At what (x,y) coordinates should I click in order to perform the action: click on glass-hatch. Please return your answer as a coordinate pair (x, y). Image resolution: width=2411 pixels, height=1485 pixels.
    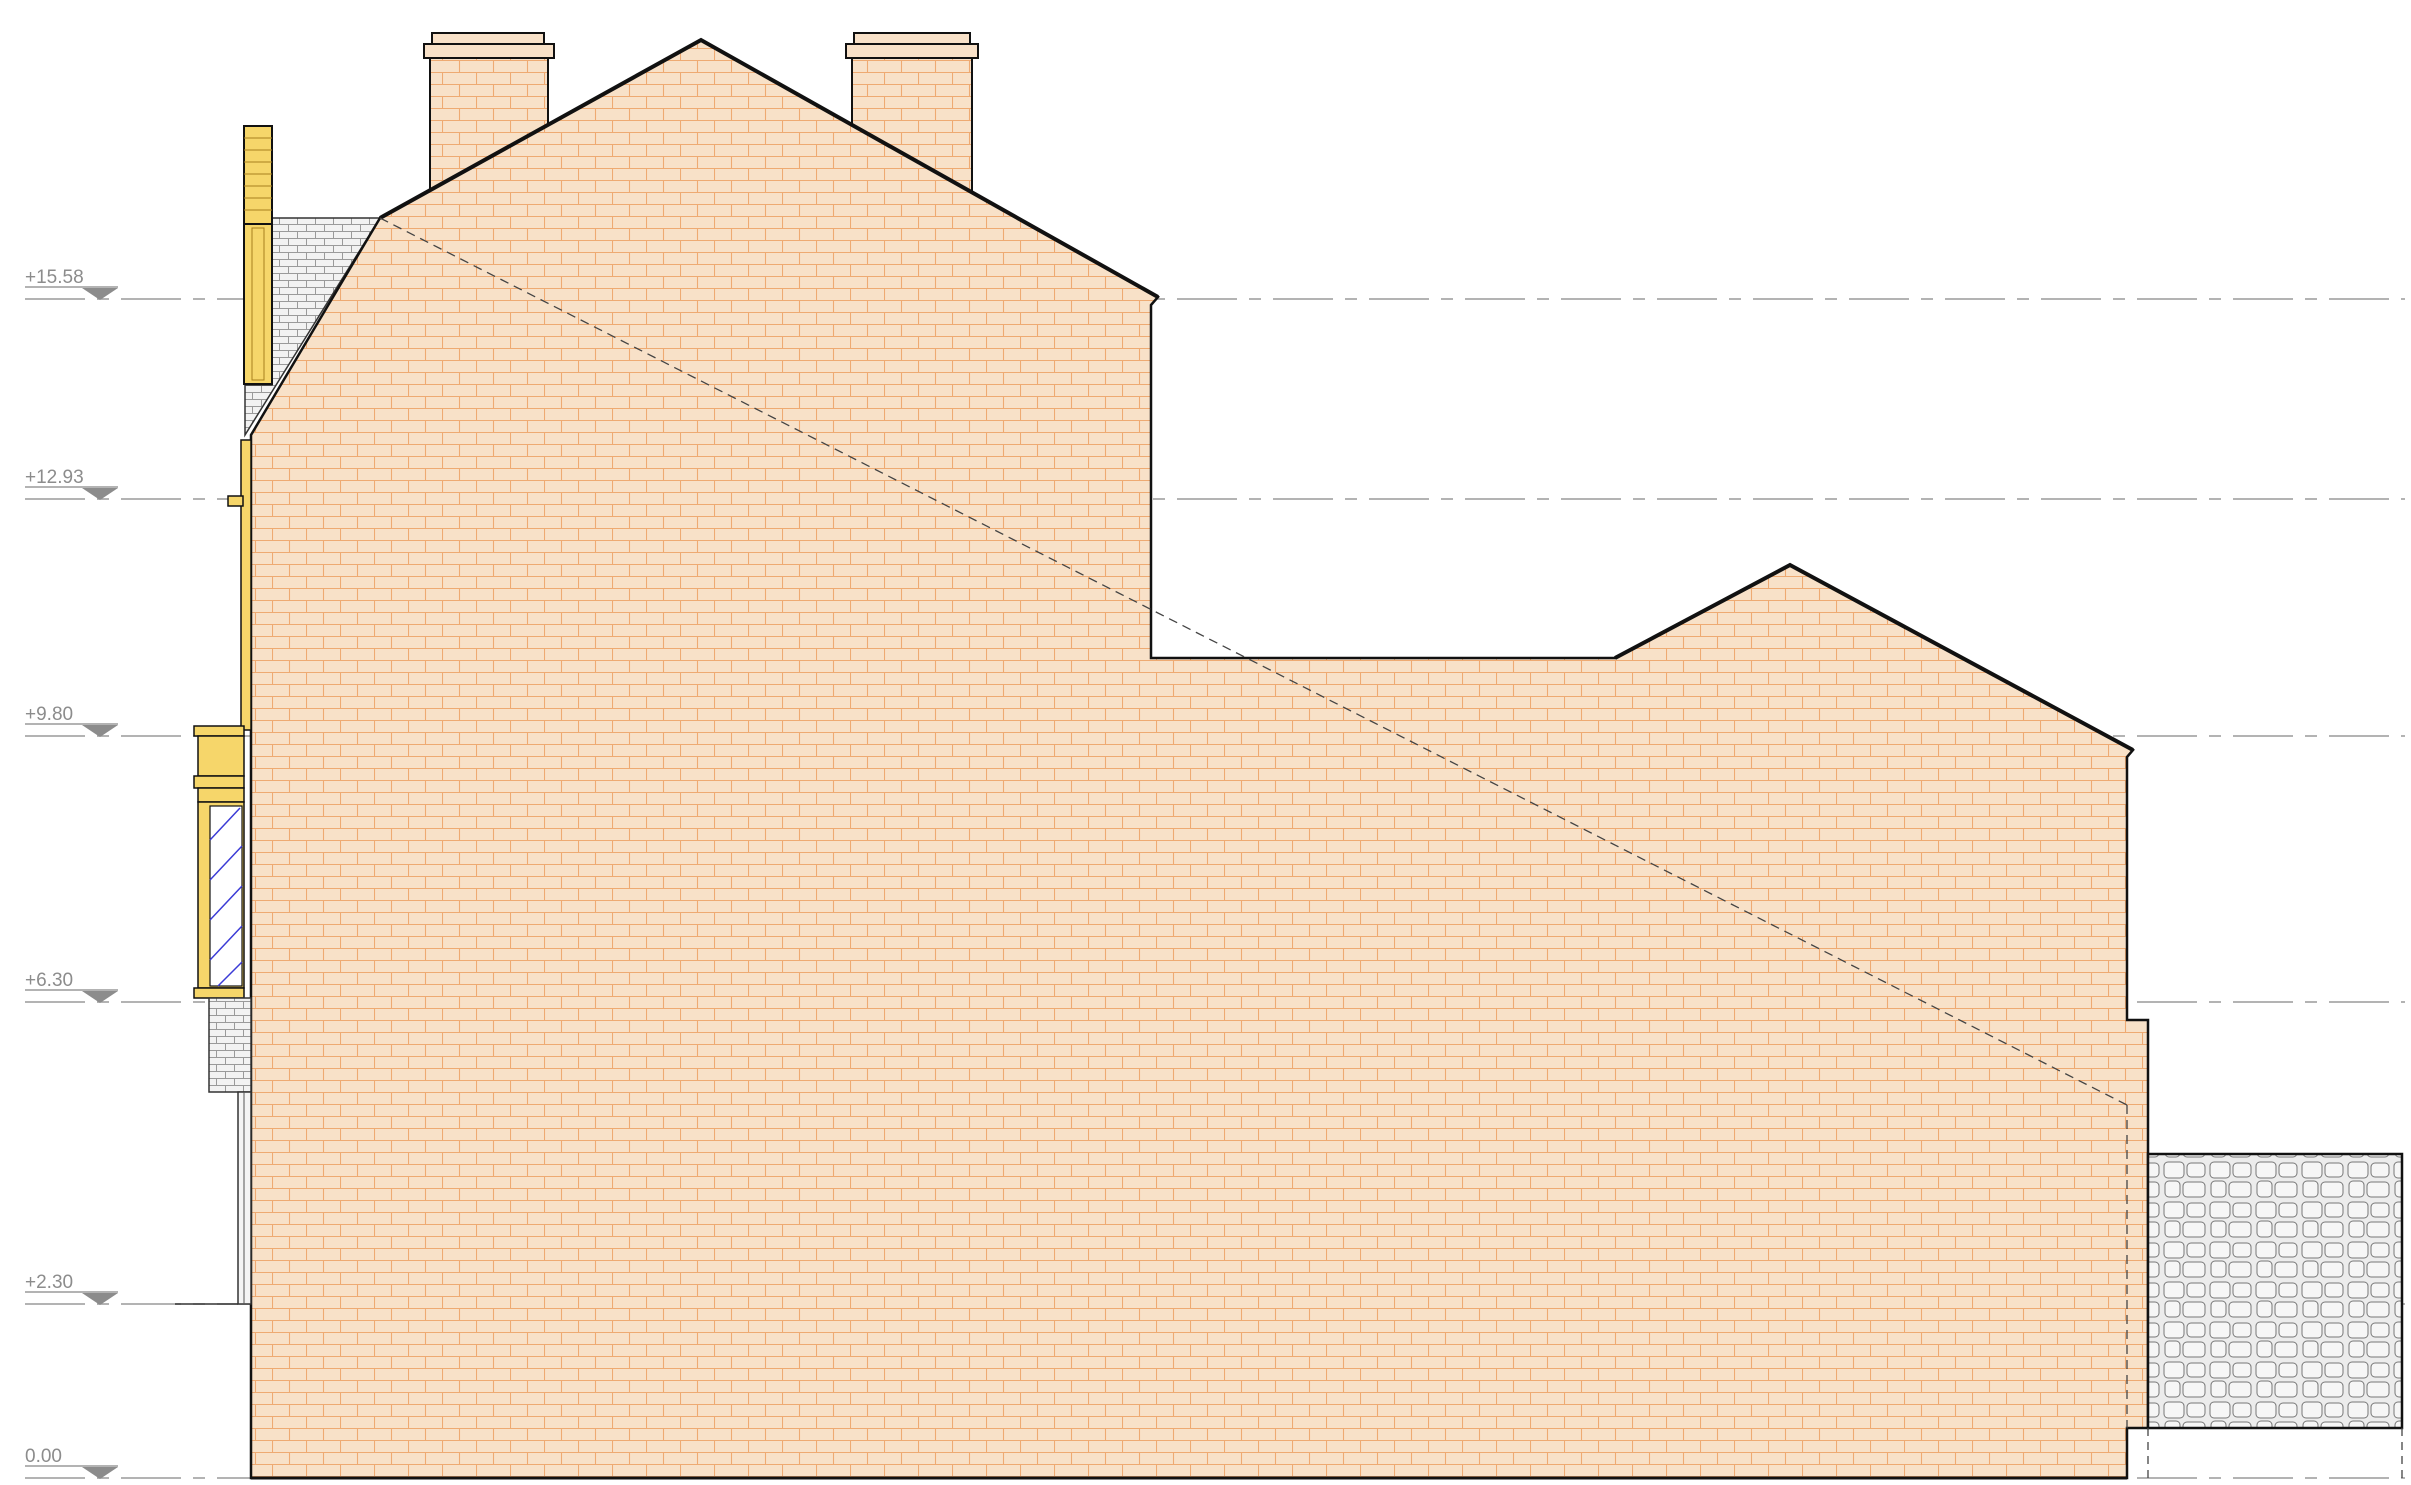
    Looking at the image, I should click on (226, 897).